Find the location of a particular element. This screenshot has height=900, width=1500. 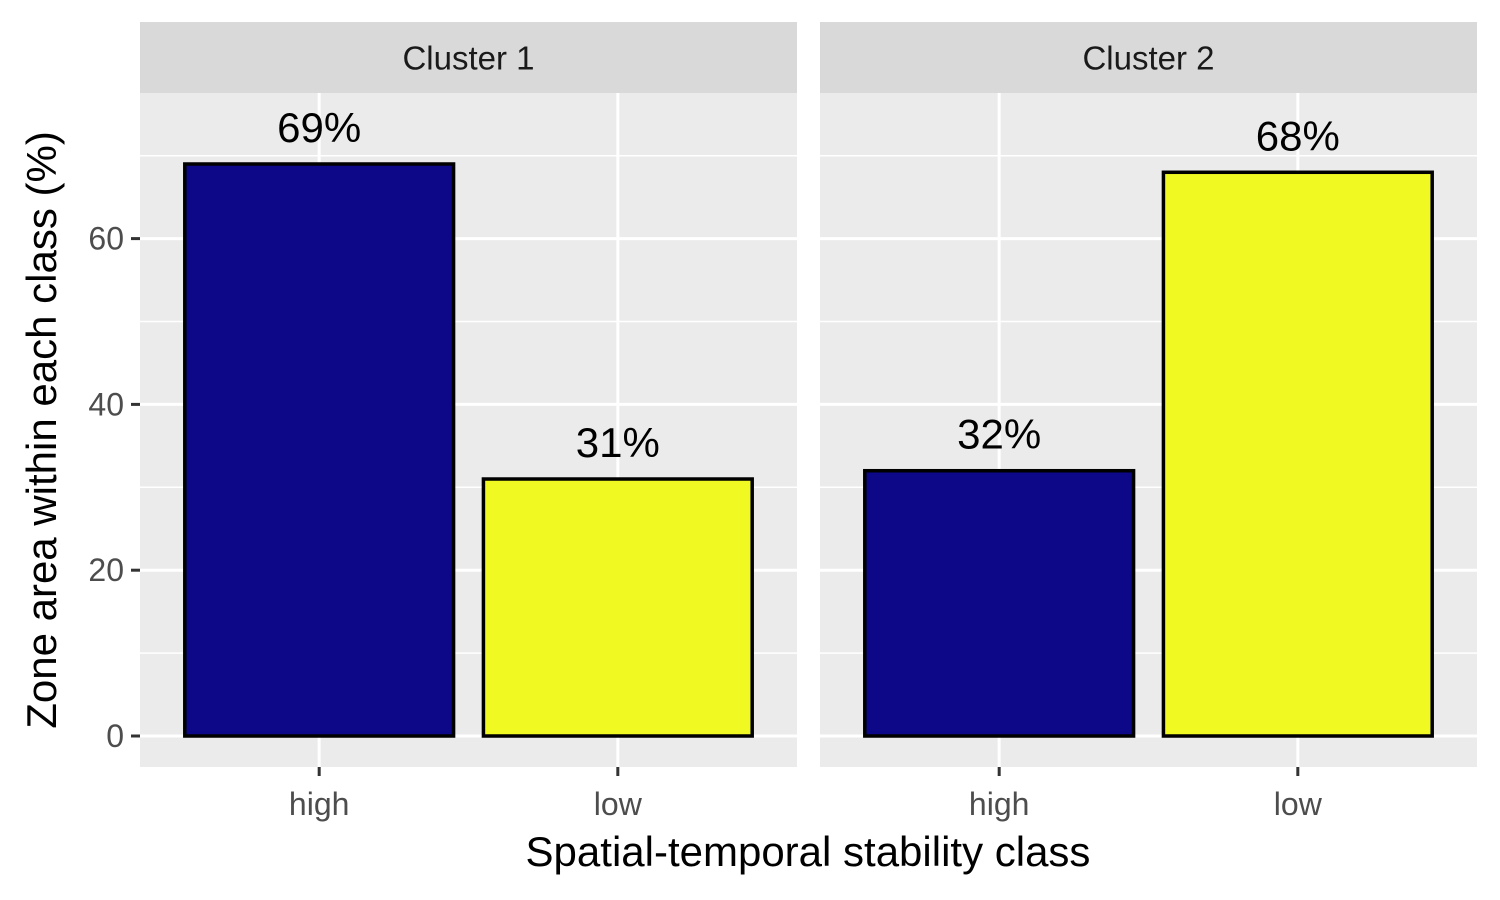

y-axis-title: Zone area within each class (%) is located at coordinates (41, 430).